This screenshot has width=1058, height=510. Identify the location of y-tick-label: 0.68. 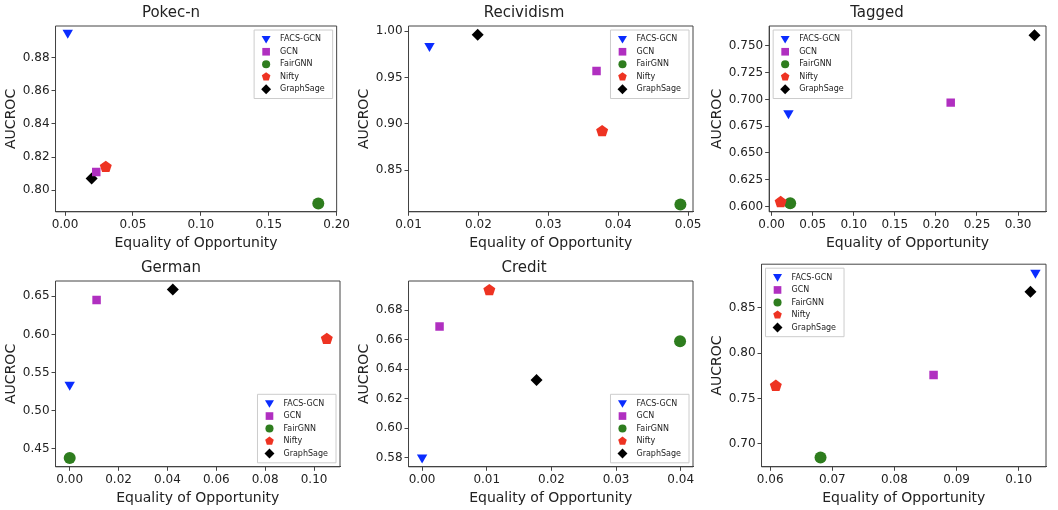
(389, 309).